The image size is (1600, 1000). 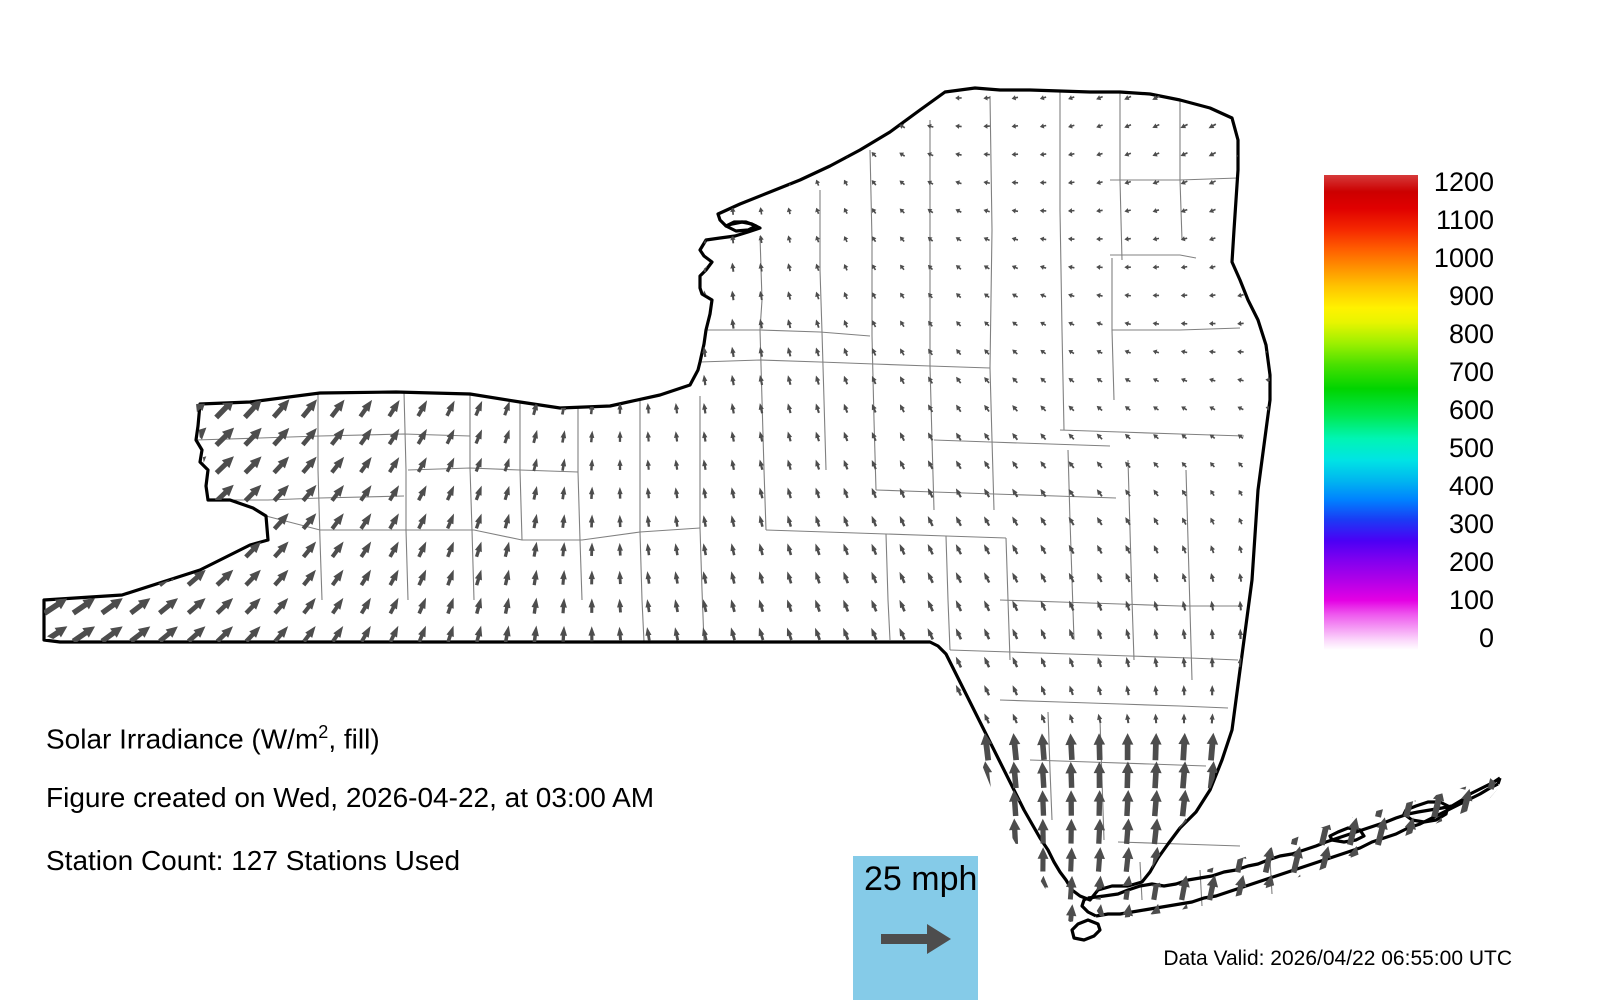 I want to click on colorbar-tick-700: 700, so click(x=1471, y=372).